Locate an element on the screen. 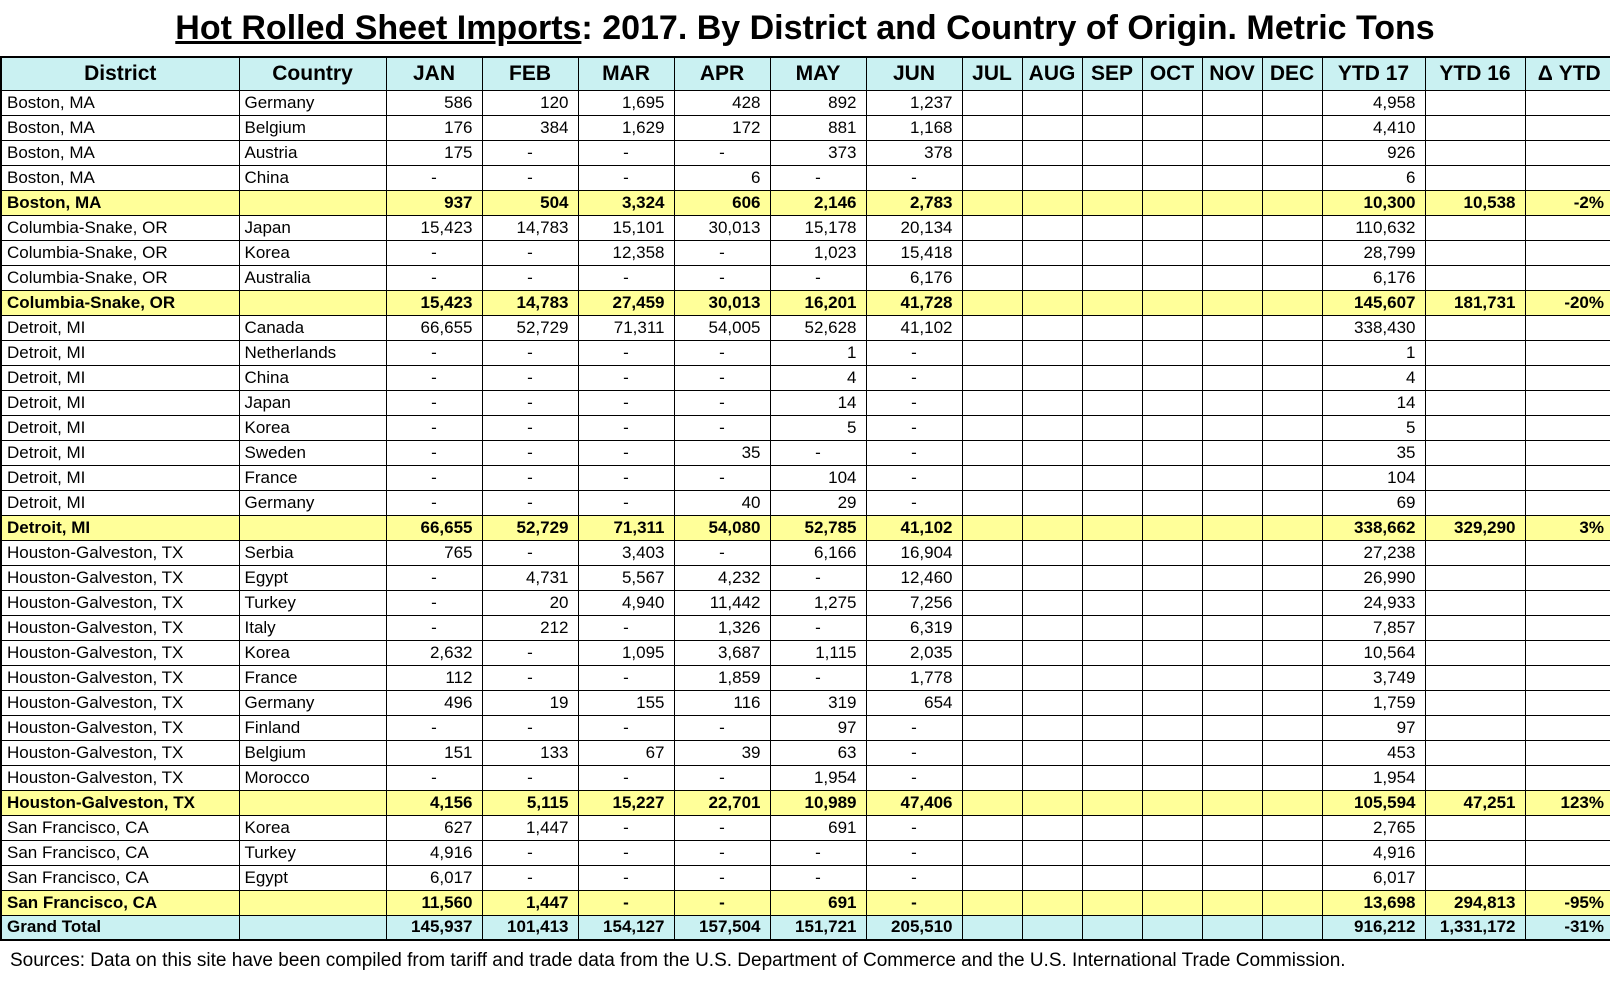 The image size is (1610, 1007). value-cell: 1,326 is located at coordinates (722, 627).